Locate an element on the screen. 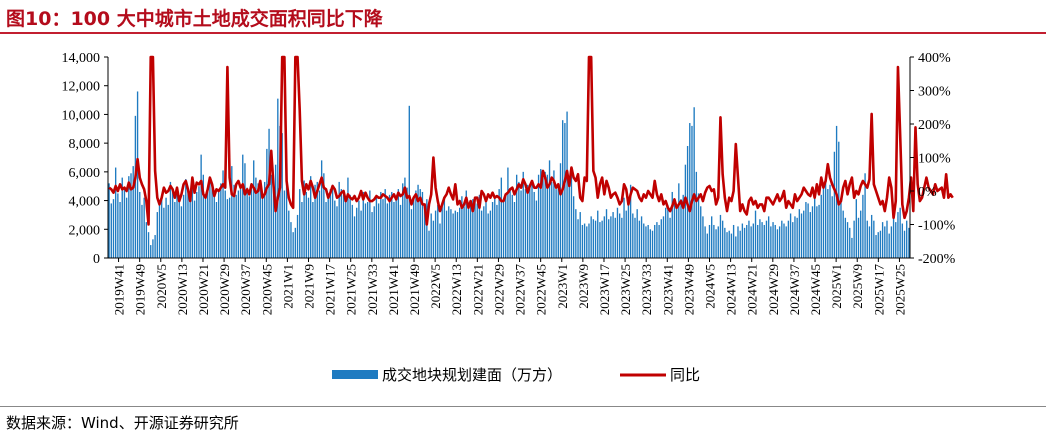 The height and width of the screenshot is (437, 1046). figure-title: 图10：100 大中城市土地成交面积同比下降 is located at coordinates (194, 19).